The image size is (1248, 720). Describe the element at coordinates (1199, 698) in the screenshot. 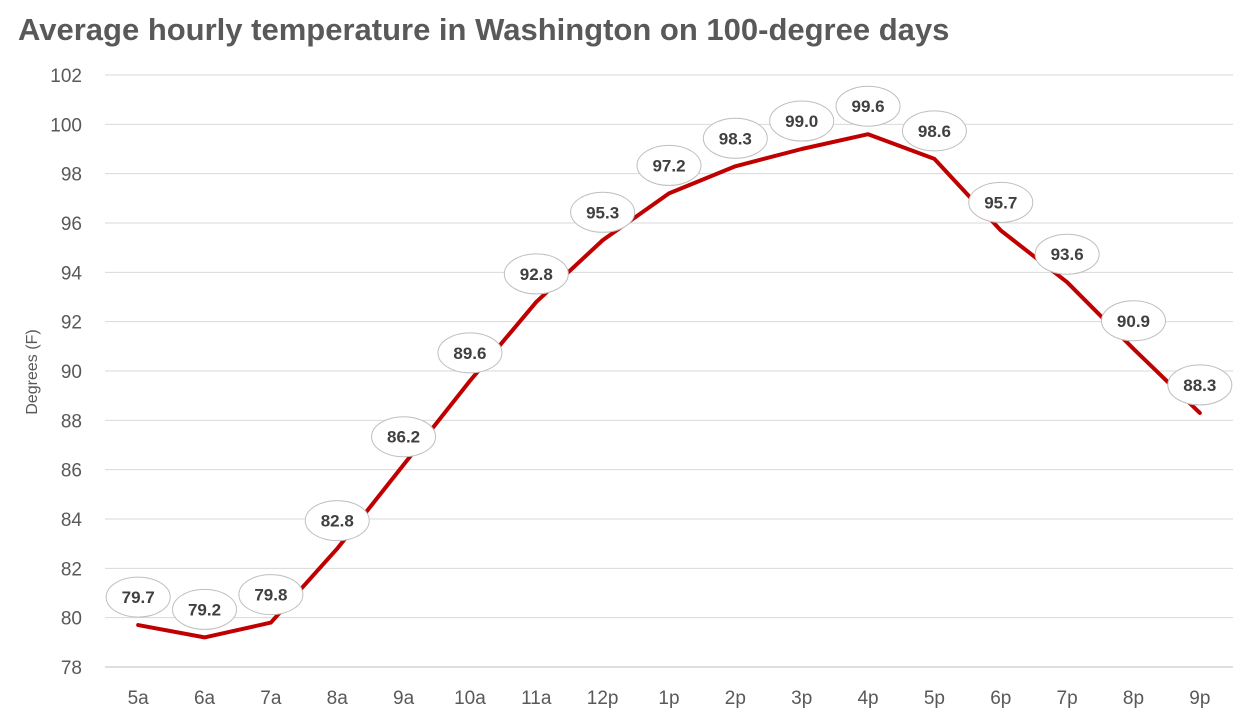

I see `x-tick-label: 9p` at that location.